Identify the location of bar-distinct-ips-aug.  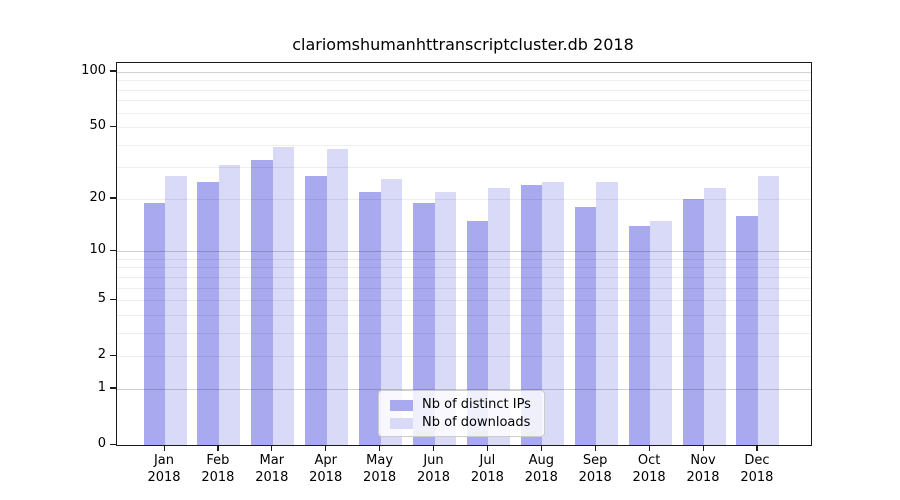
(531, 314).